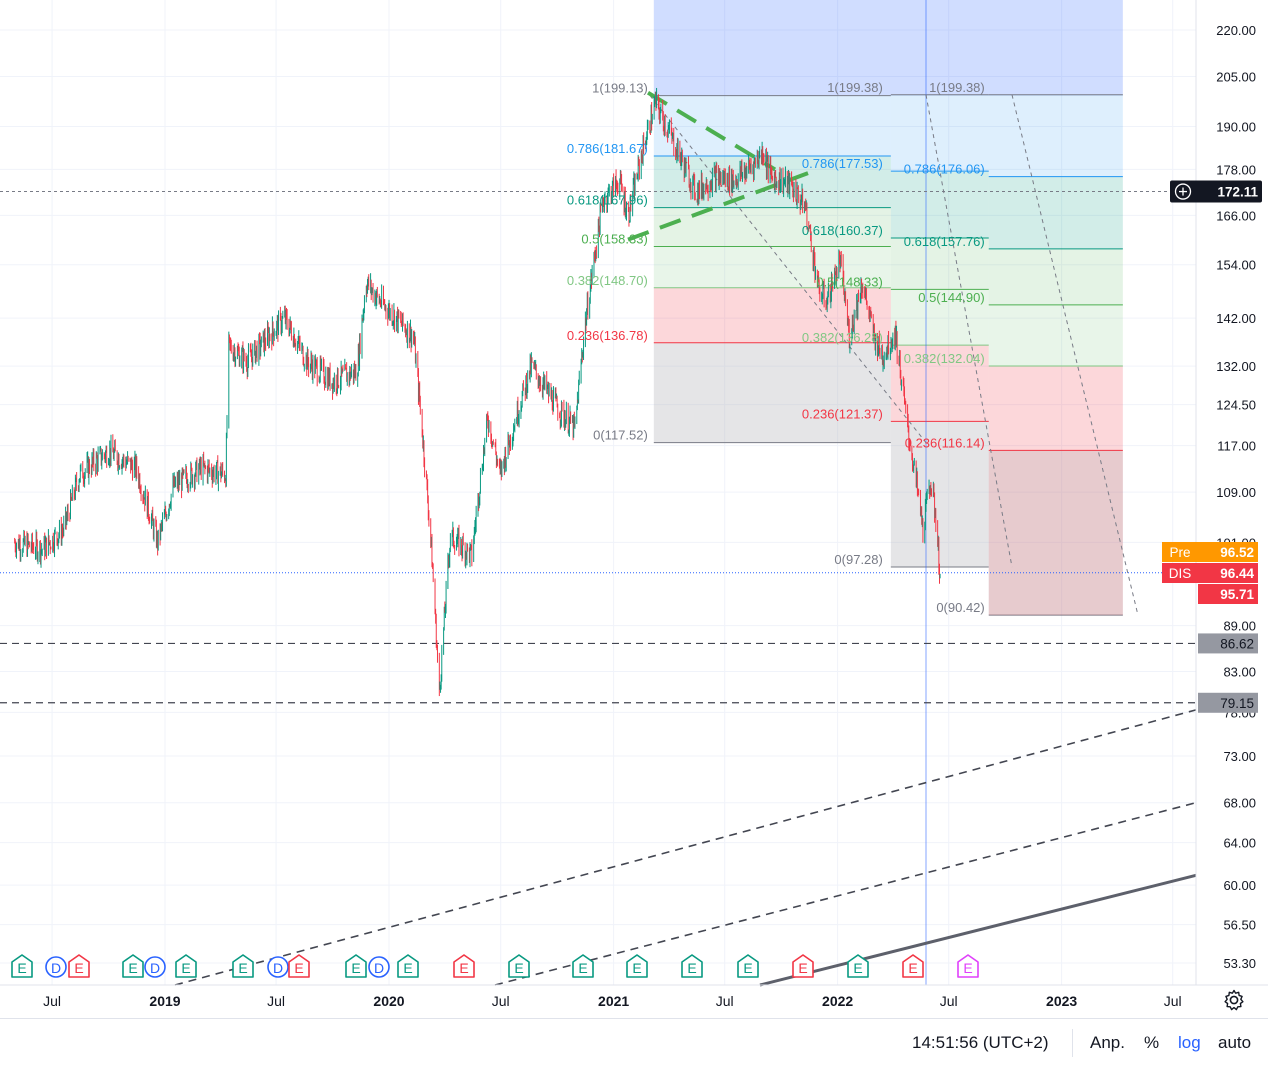 Image resolution: width=1268 pixels, height=1067 pixels. I want to click on bottom-toolbar: 14:51:56 (UTC+2) Anp. % log auto, so click(634, 1042).